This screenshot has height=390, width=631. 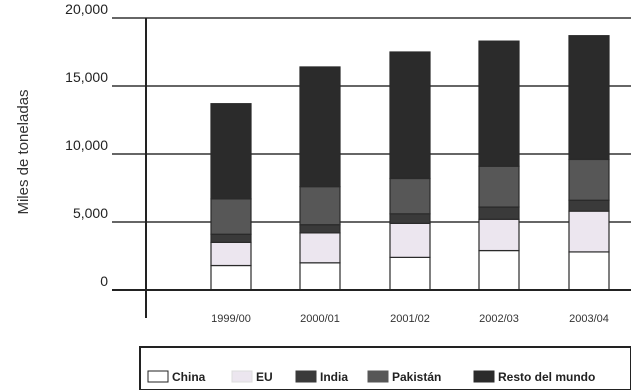 What do you see at coordinates (23, 151) in the screenshot?
I see `y-axis-label: Miles de toneladas` at bounding box center [23, 151].